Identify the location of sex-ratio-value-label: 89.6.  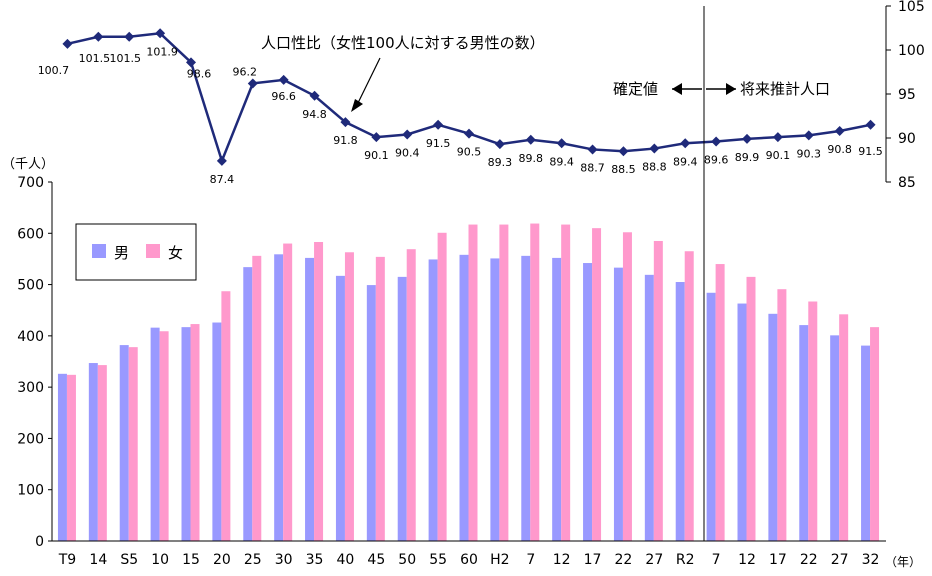
(716, 160).